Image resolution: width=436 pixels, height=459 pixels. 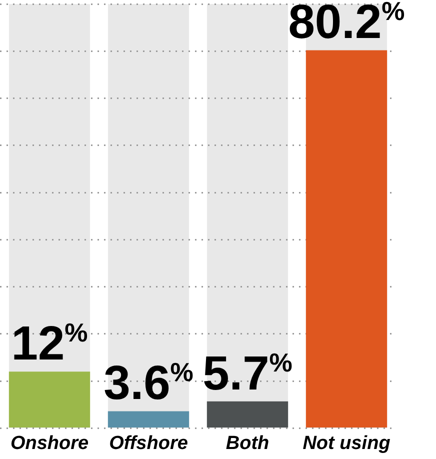 What do you see at coordinates (346, 25) in the screenshot?
I see `data-label: 80.2%` at bounding box center [346, 25].